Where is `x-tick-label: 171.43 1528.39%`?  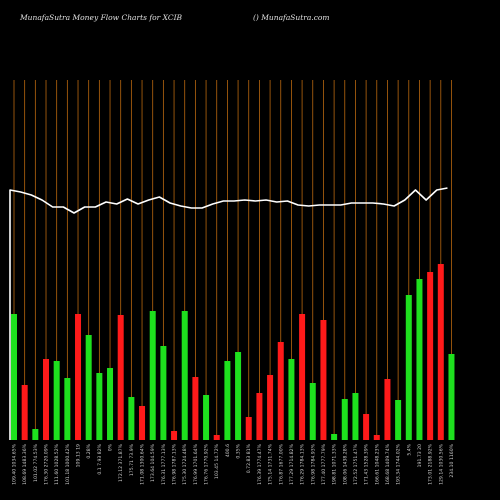
x-tick-label: 171.43 1528.39% is located at coordinates (367, 464).